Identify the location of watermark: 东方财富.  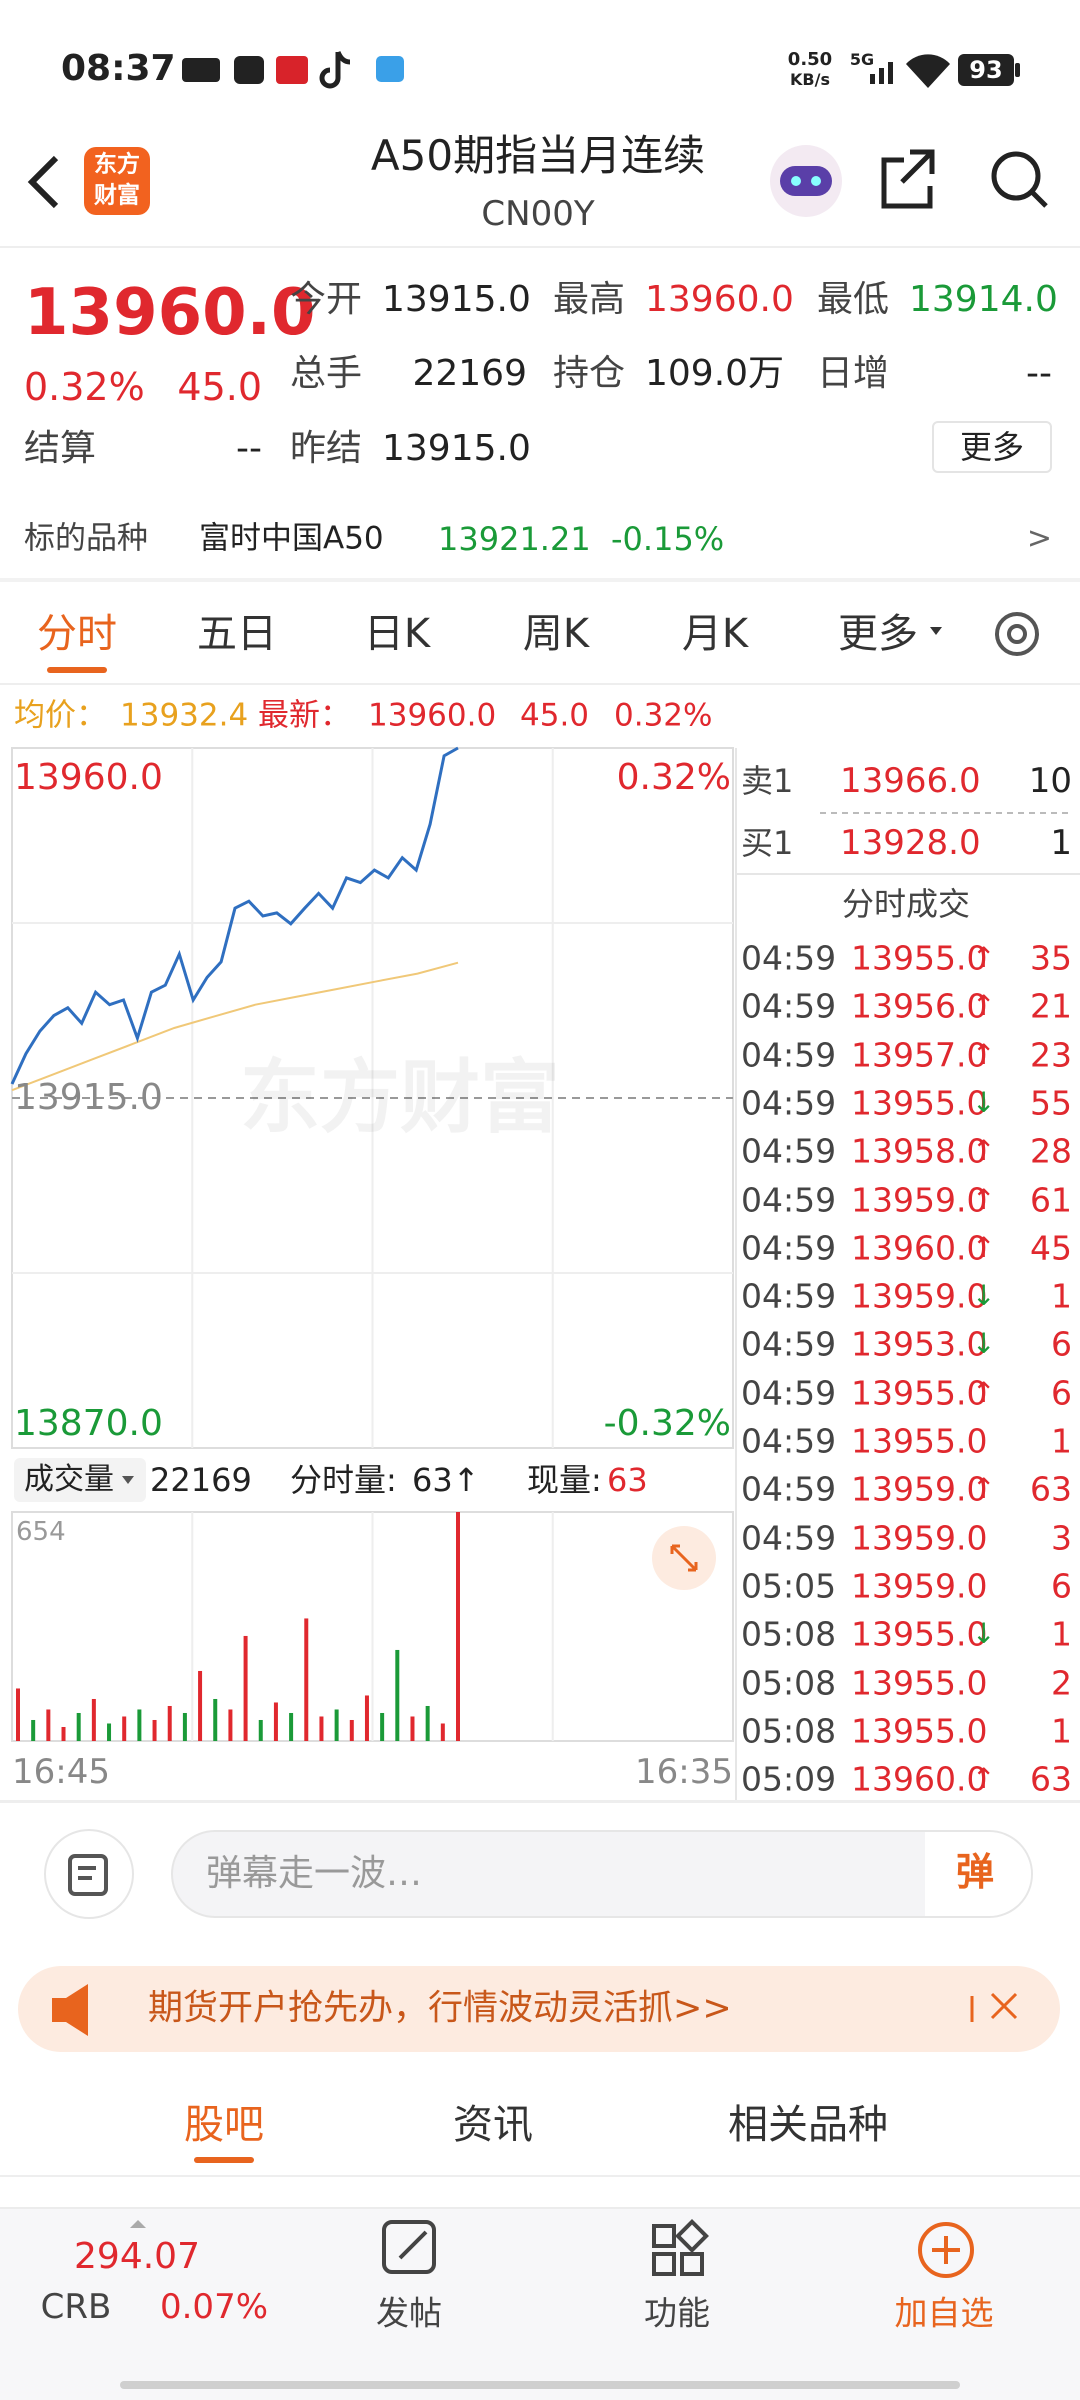
(400, 1097).